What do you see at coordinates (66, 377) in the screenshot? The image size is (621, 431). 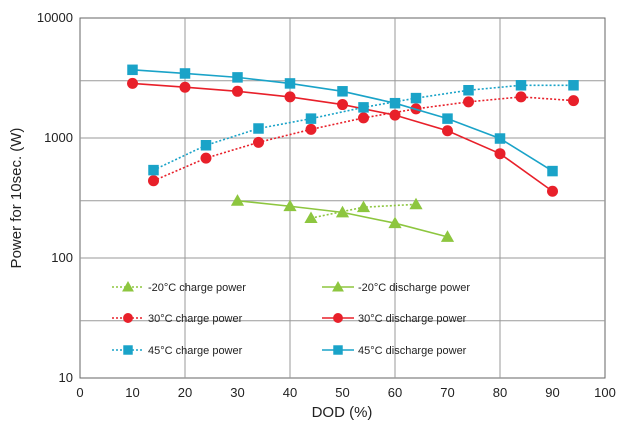 I see `y-tick-label: 10` at bounding box center [66, 377].